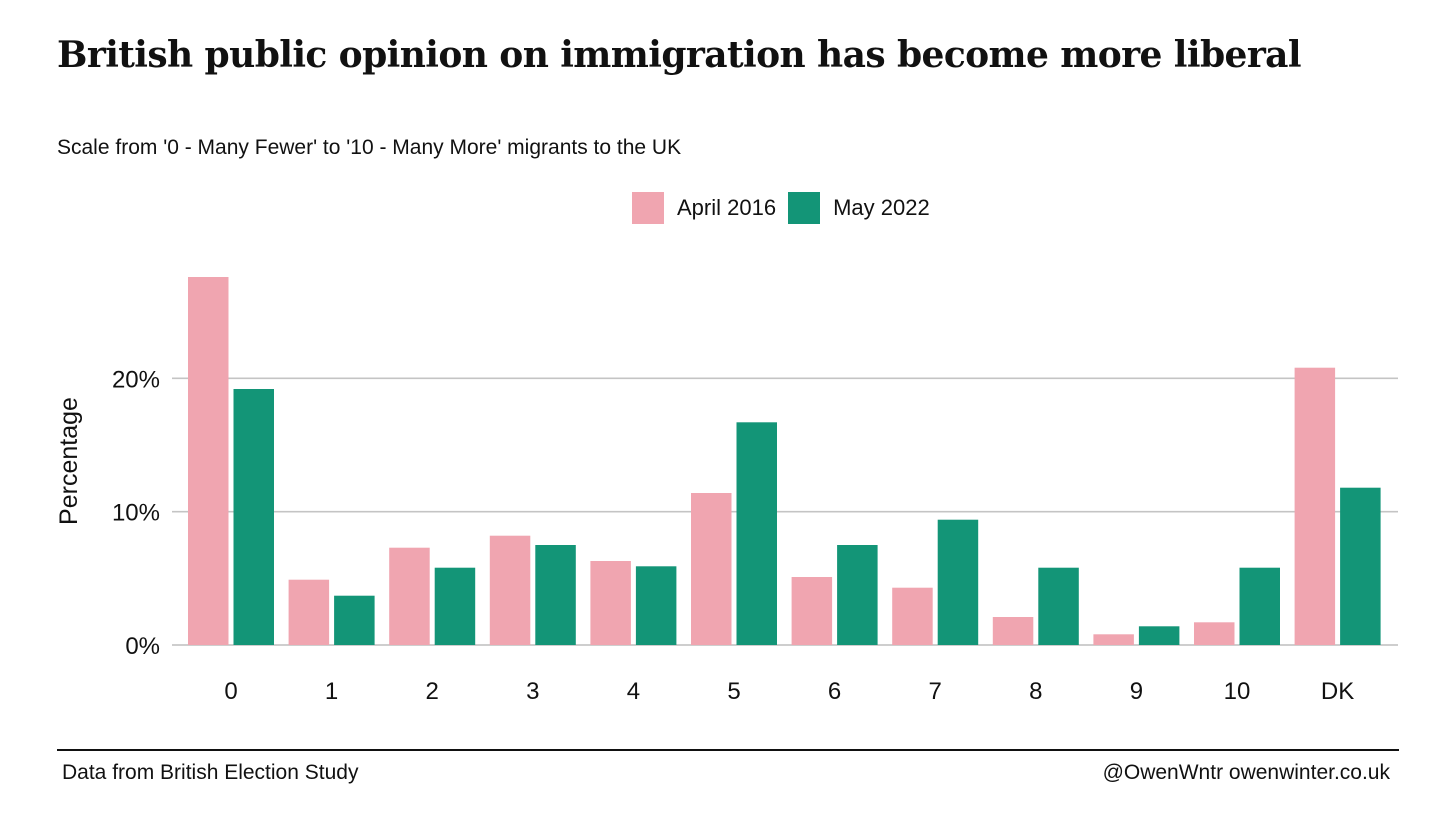 This screenshot has width=1456, height=819. I want to click on x-tick-label: 7, so click(935, 691).